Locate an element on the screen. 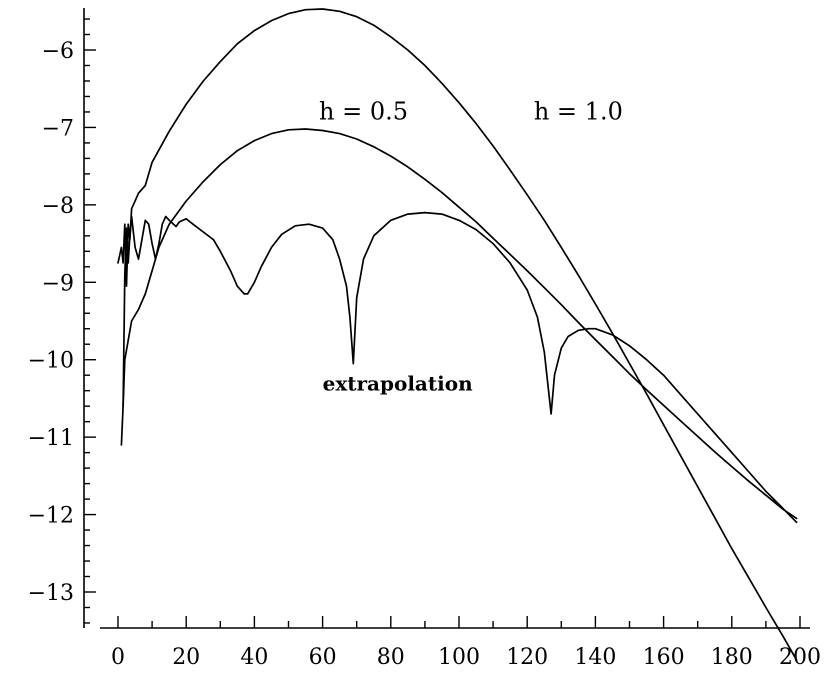 This screenshot has width=825, height=677. x-ticks: 0 20 40 60 80 100 120 140 160 180 200 is located at coordinates (466, 643).